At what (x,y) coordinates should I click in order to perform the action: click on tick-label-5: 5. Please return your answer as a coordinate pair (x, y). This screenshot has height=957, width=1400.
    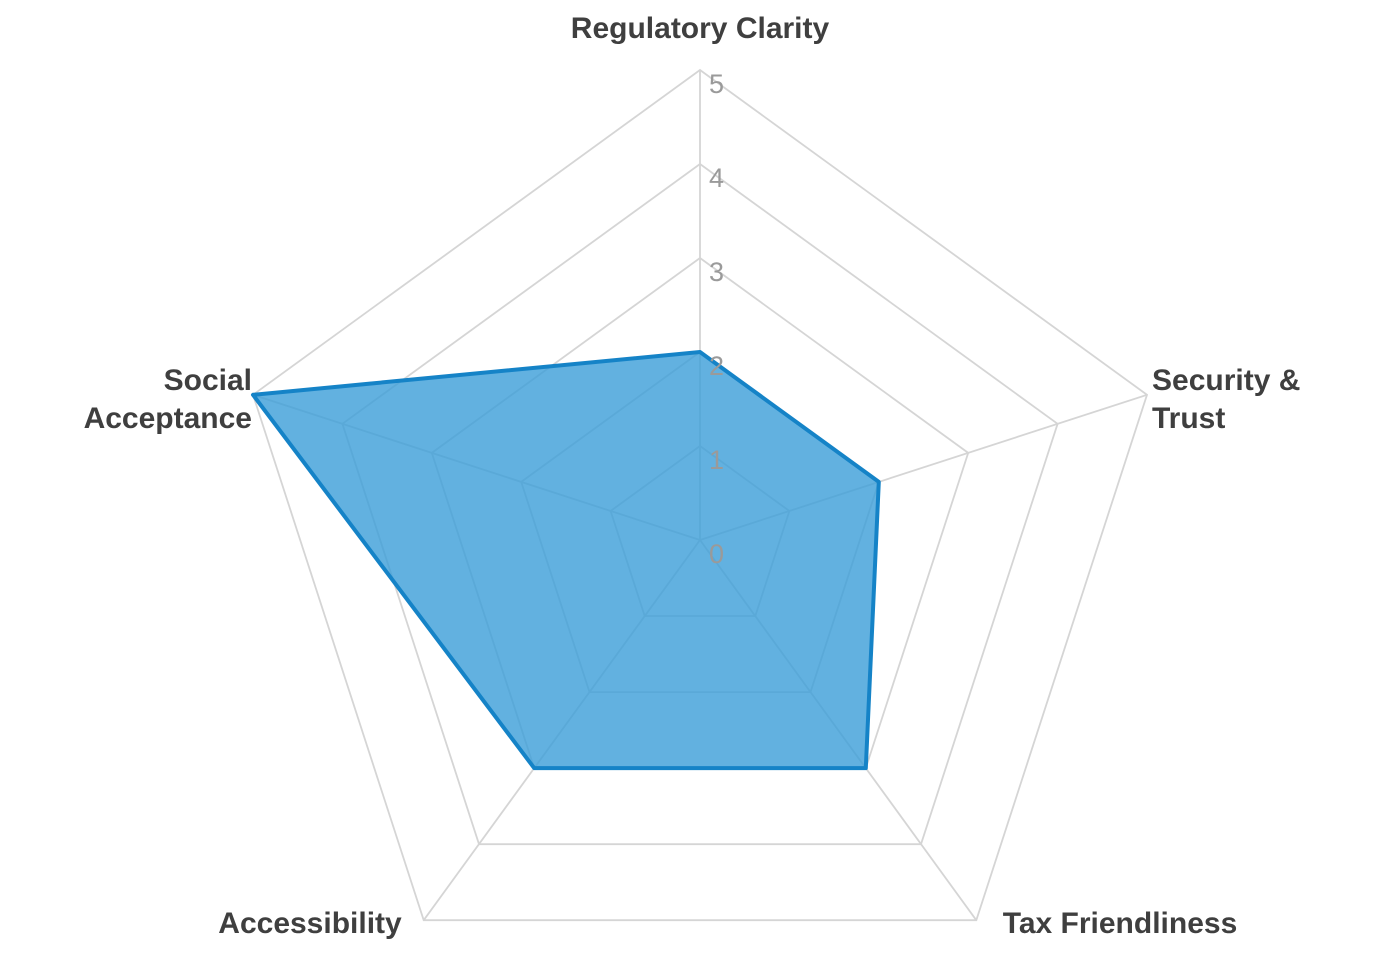
    Looking at the image, I should click on (716, 84).